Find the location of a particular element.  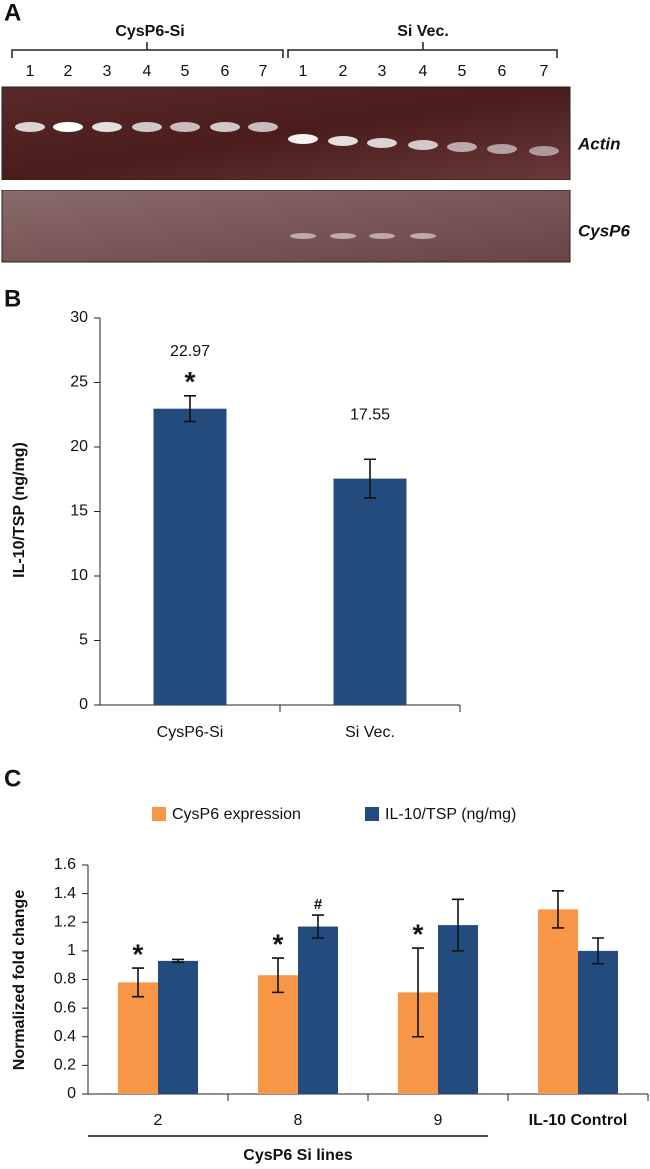

y-tick-label: 10 is located at coordinates (79, 575).